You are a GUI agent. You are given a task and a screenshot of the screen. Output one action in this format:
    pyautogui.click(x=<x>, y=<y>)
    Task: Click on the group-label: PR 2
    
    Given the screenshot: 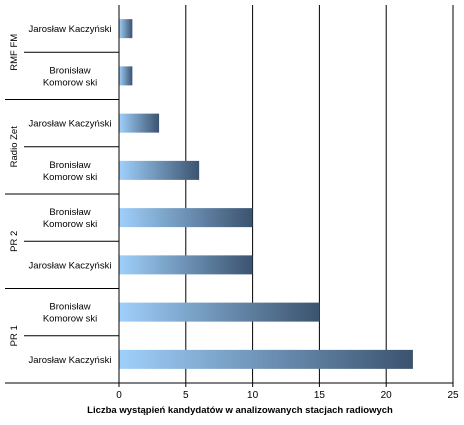 What is the action you would take?
    pyautogui.click(x=14, y=241)
    